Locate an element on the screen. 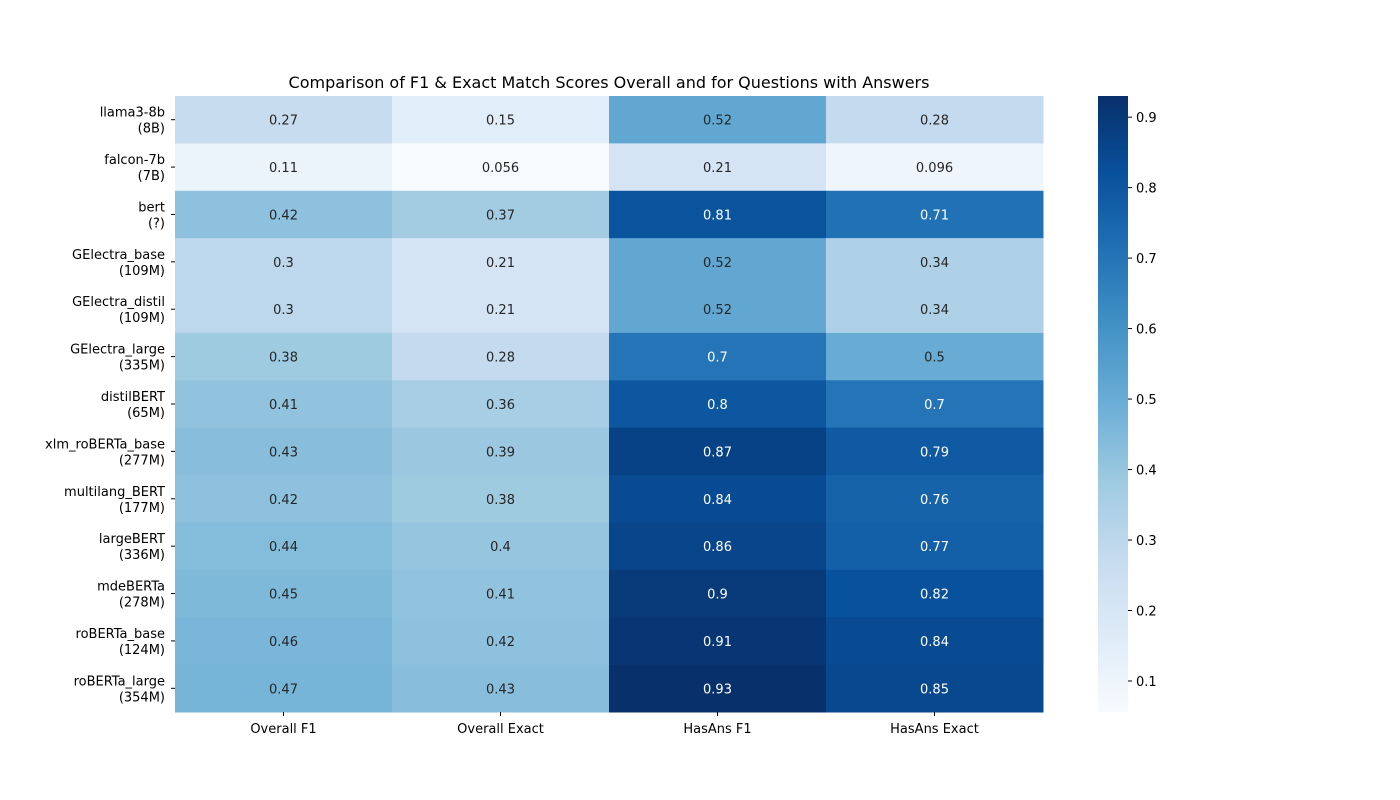  row-label-name: falcon-7b is located at coordinates (134, 160).